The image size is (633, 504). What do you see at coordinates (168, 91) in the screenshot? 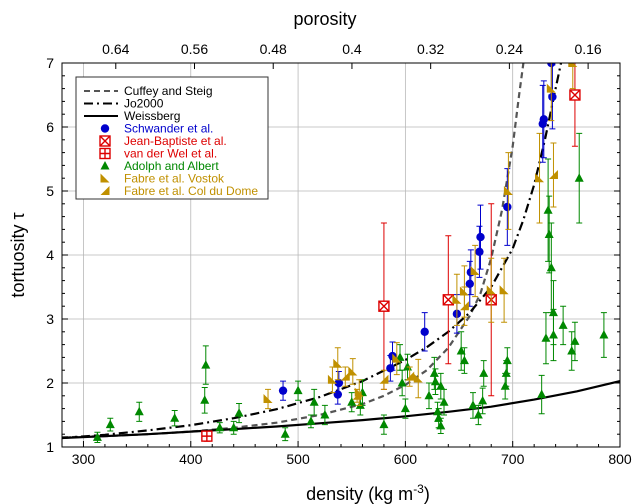
I see `legend-label: Cuffey and Steig` at bounding box center [168, 91].